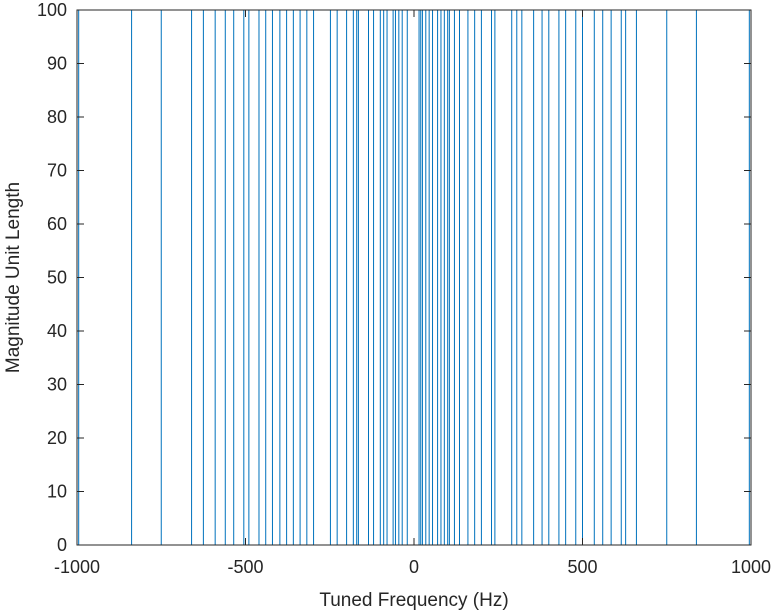 This screenshot has height=612, width=777. I want to click on y-axis-label: Magnitude Unit Length, so click(13, 277).